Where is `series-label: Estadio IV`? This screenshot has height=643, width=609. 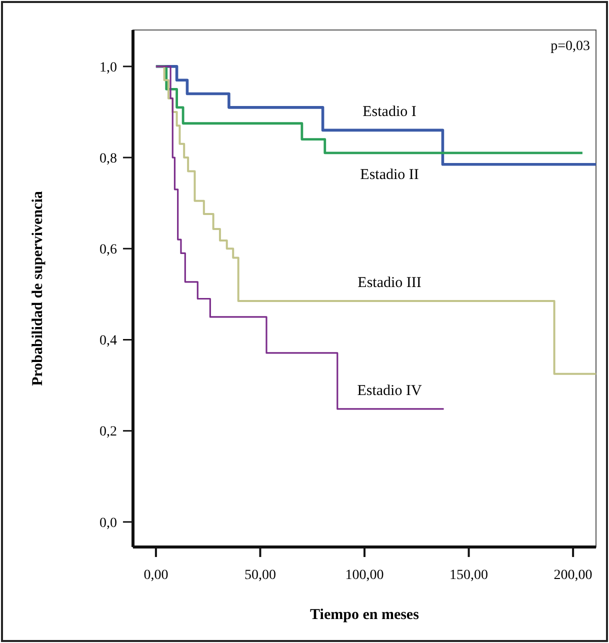
series-label: Estadio IV is located at coordinates (389, 390).